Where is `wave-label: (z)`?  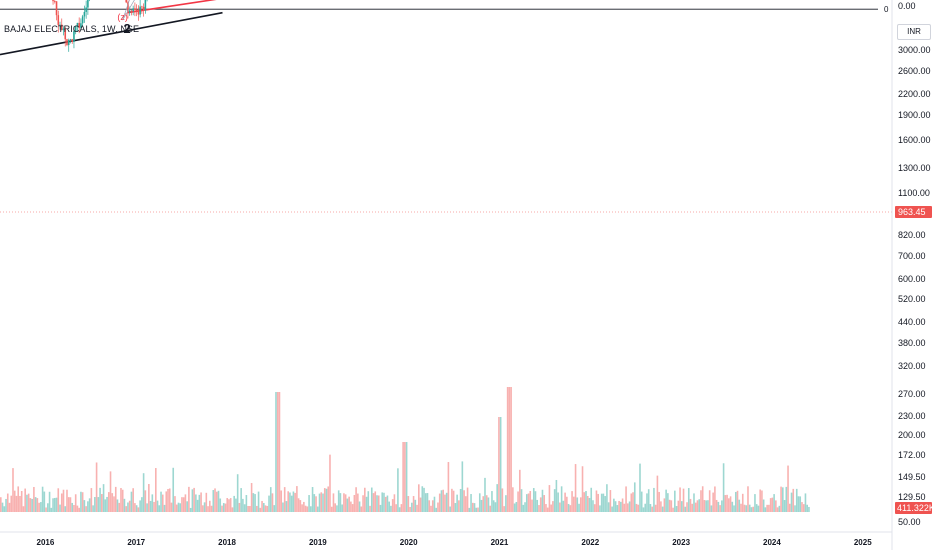 wave-label: (z) is located at coordinates (122, 17).